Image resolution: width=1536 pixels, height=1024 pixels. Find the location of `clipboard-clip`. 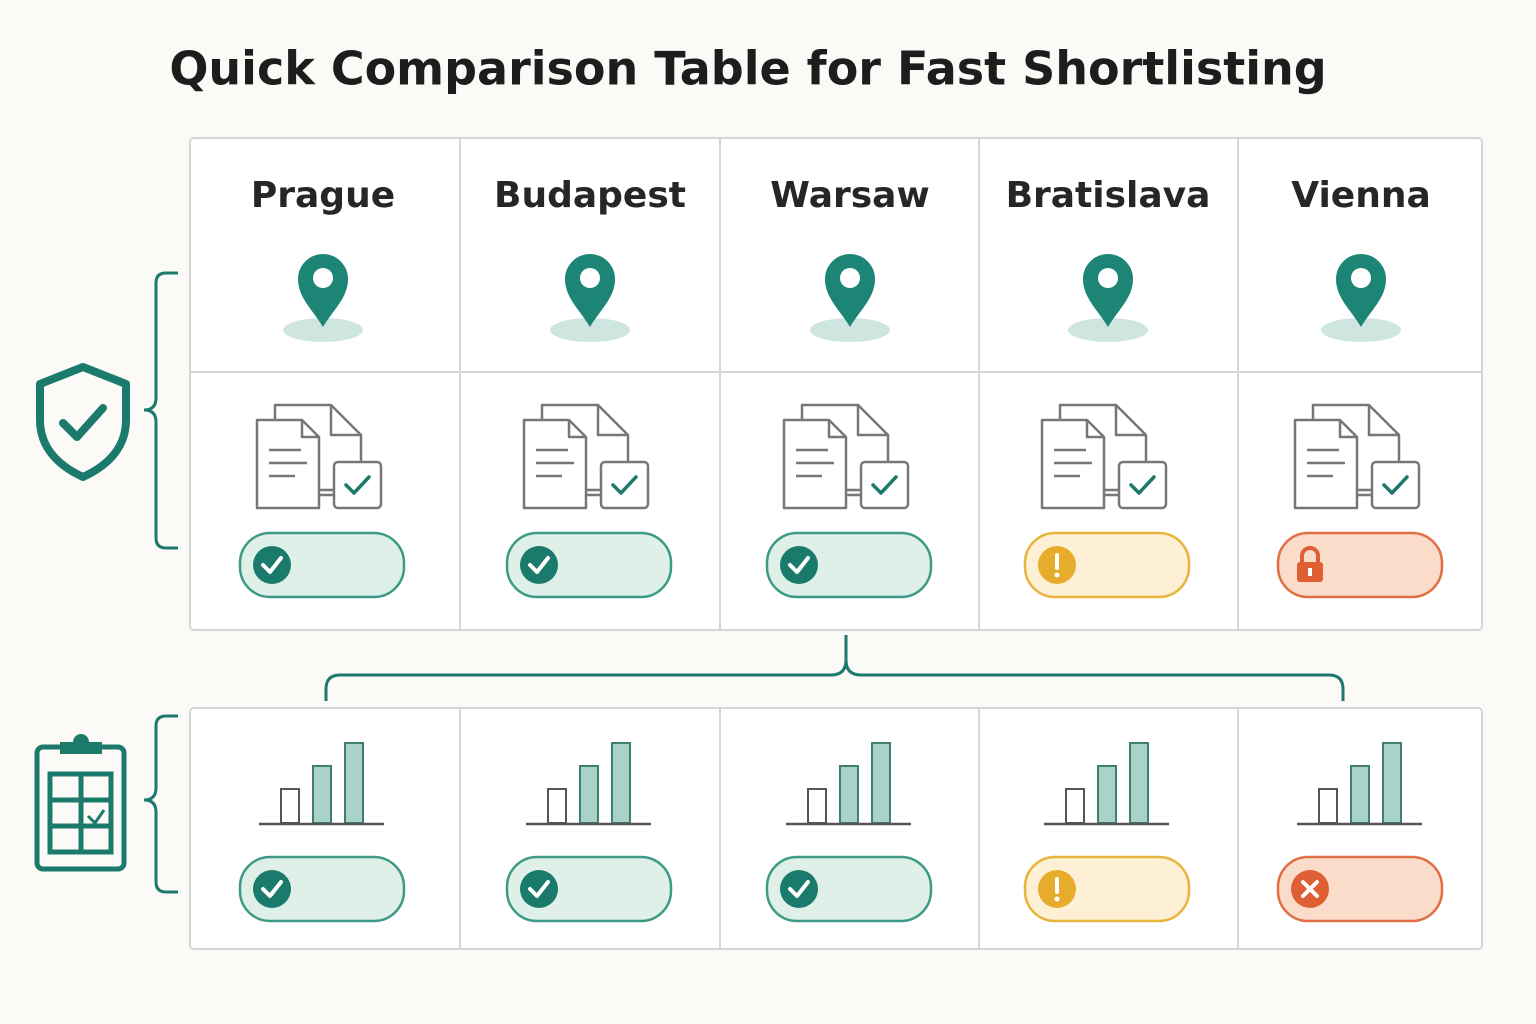

clipboard-clip is located at coordinates (81, 744).